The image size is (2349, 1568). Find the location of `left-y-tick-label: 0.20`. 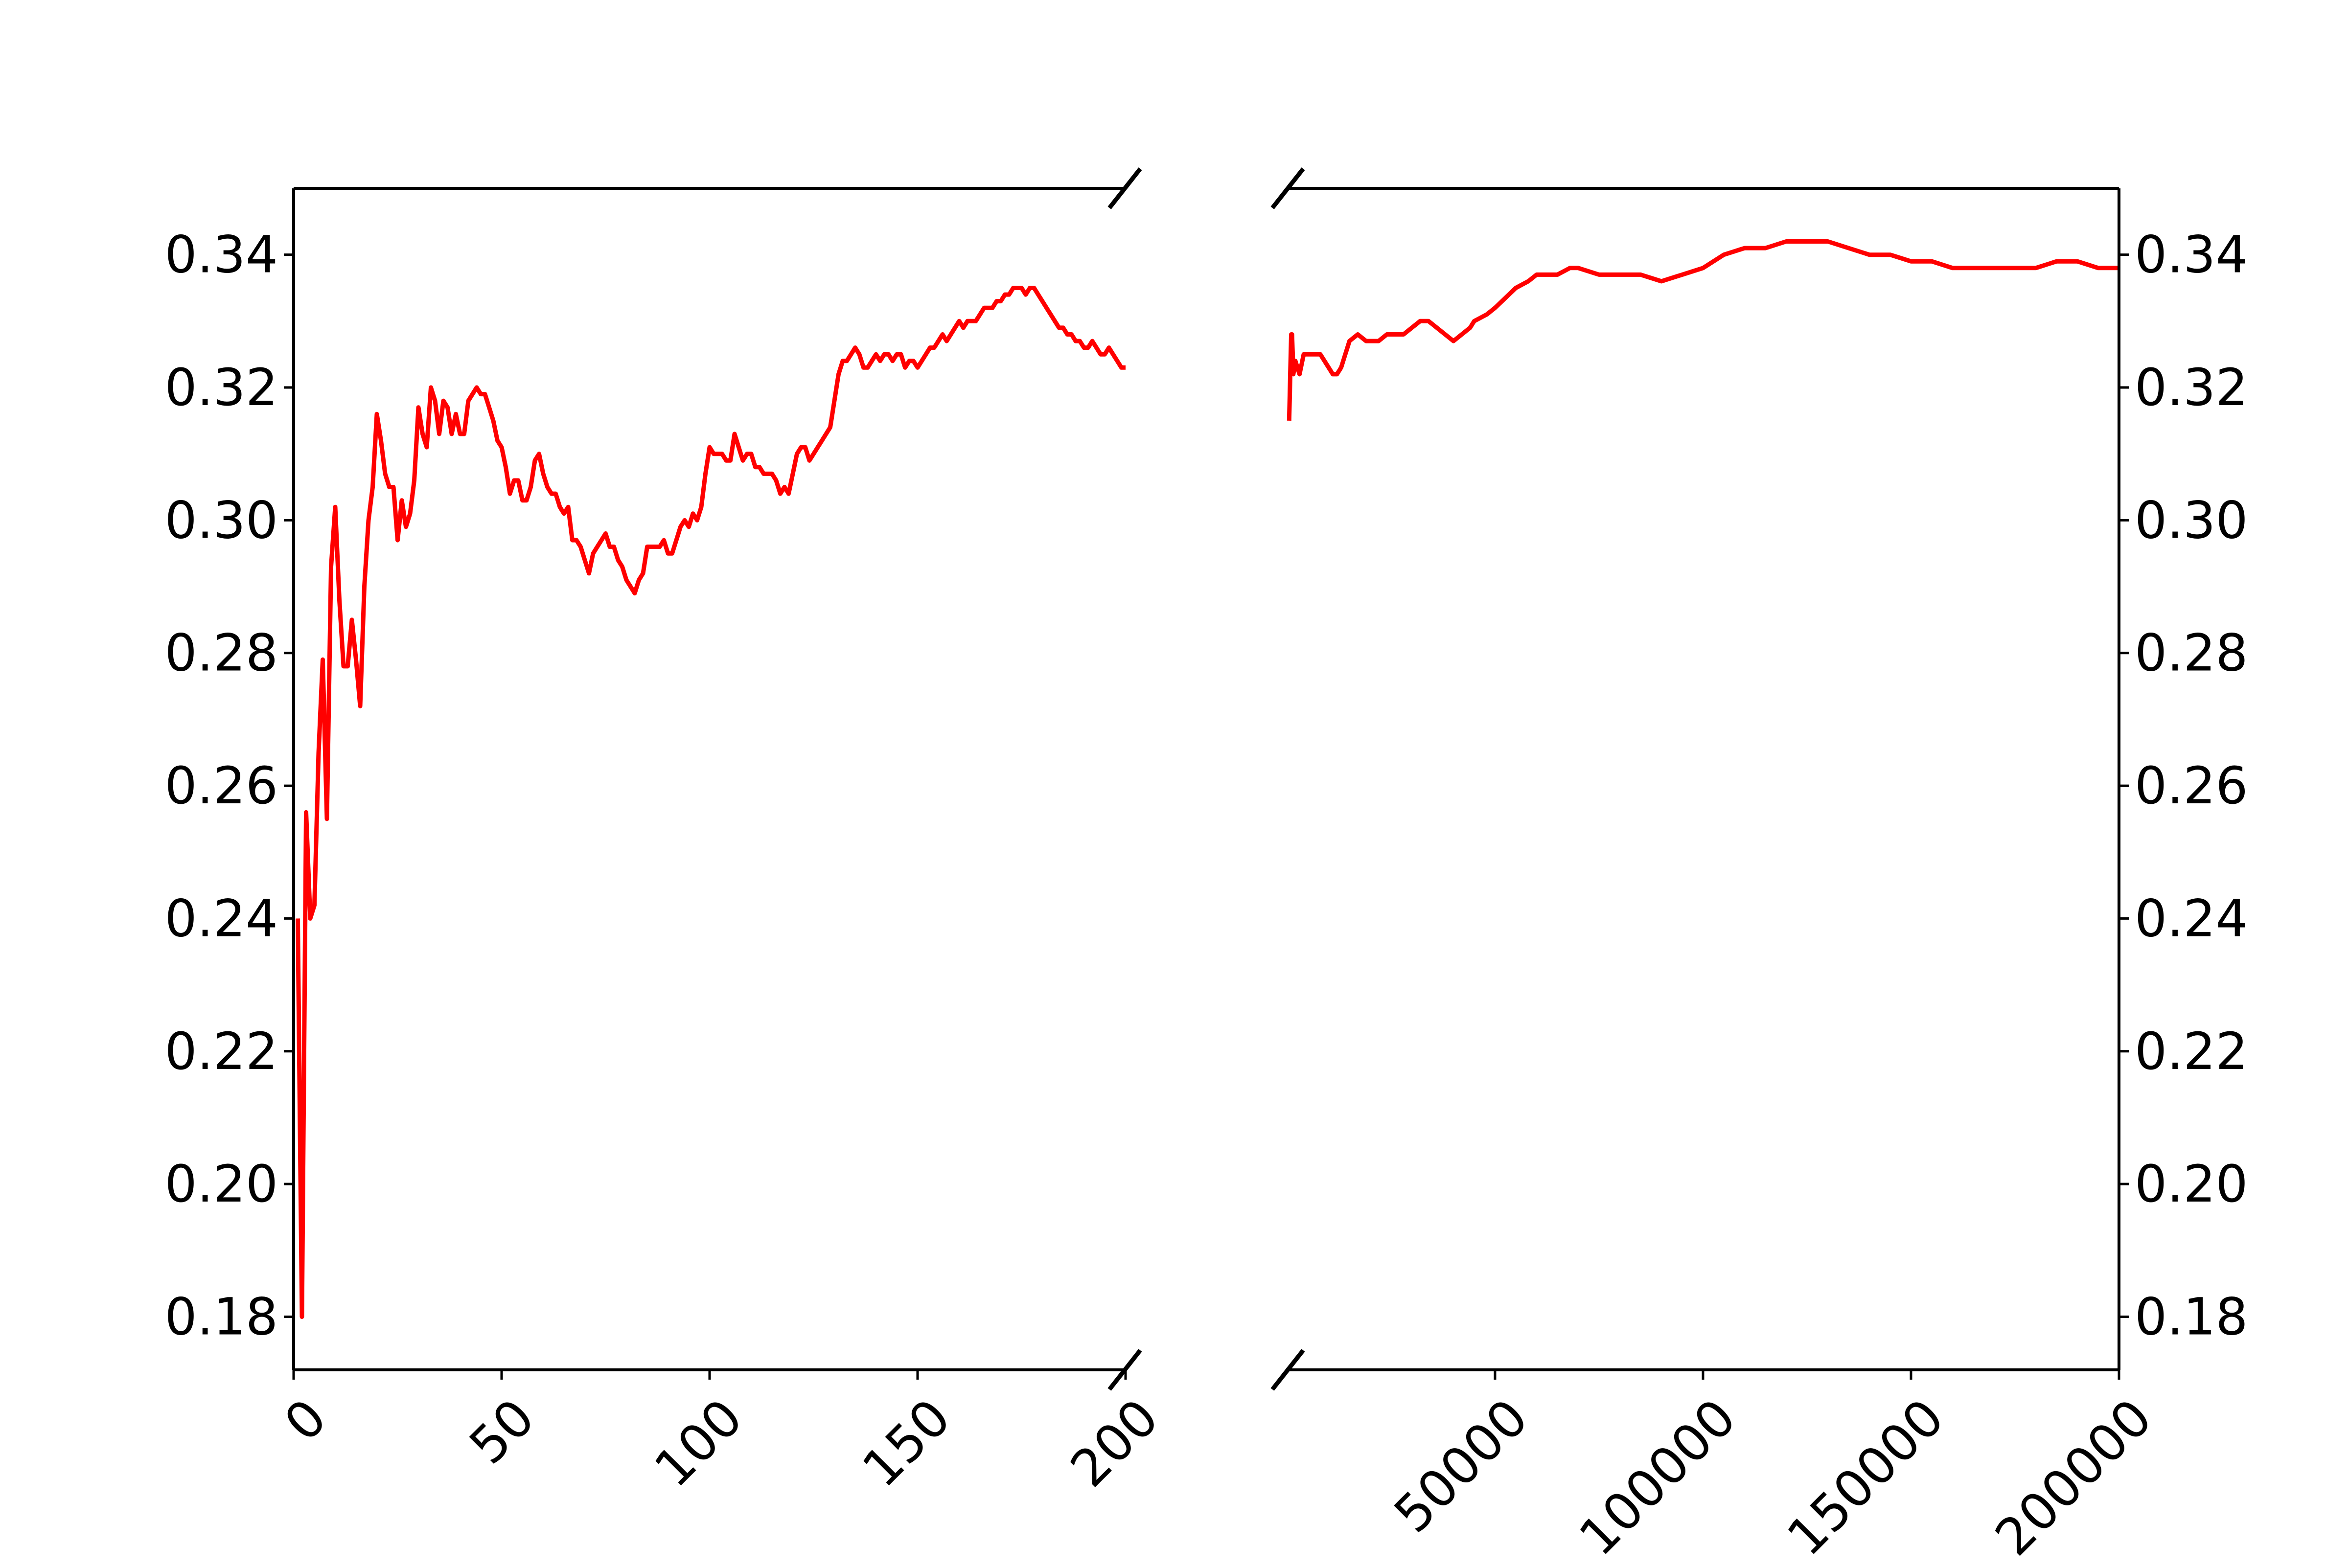

left-y-tick-label: 0.20 is located at coordinates (221, 1184).